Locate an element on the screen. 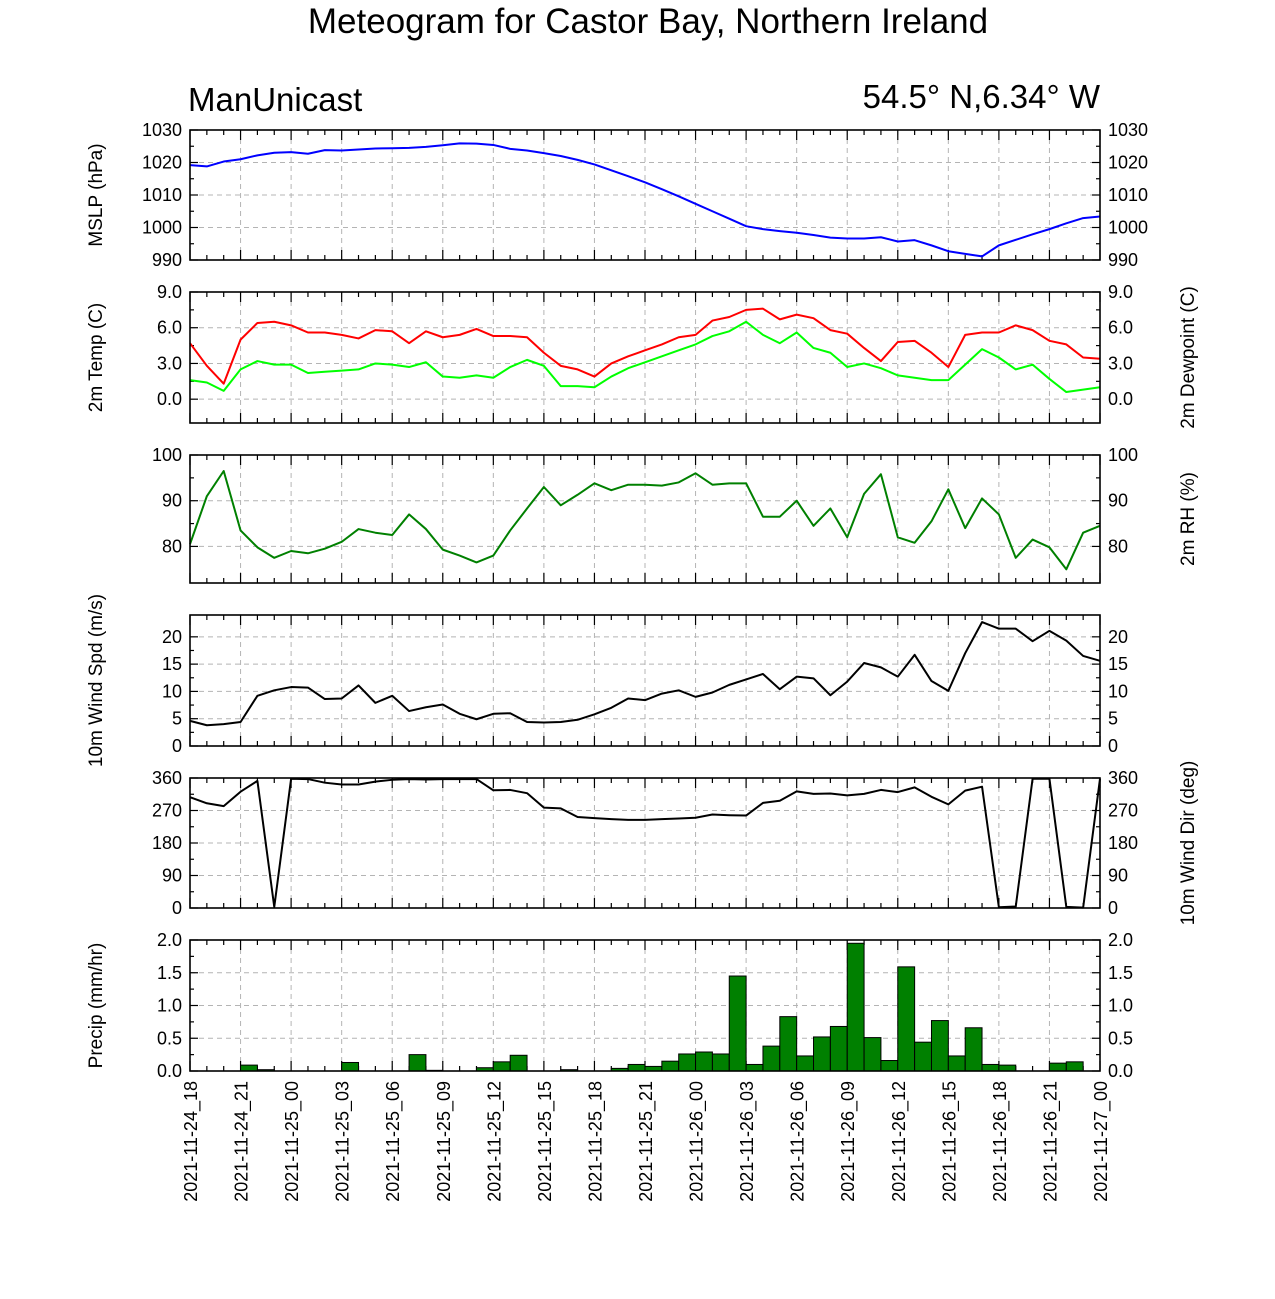 The width and height of the screenshot is (1275, 1299). y-tick-label-right: 6.0 is located at coordinates (1120, 328).